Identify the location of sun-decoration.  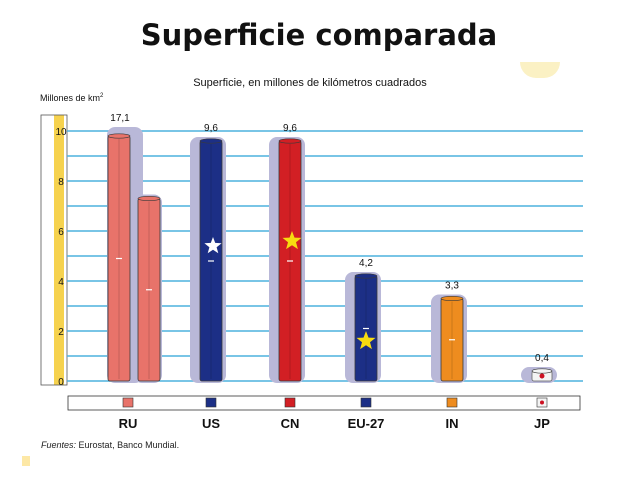
(540, 70).